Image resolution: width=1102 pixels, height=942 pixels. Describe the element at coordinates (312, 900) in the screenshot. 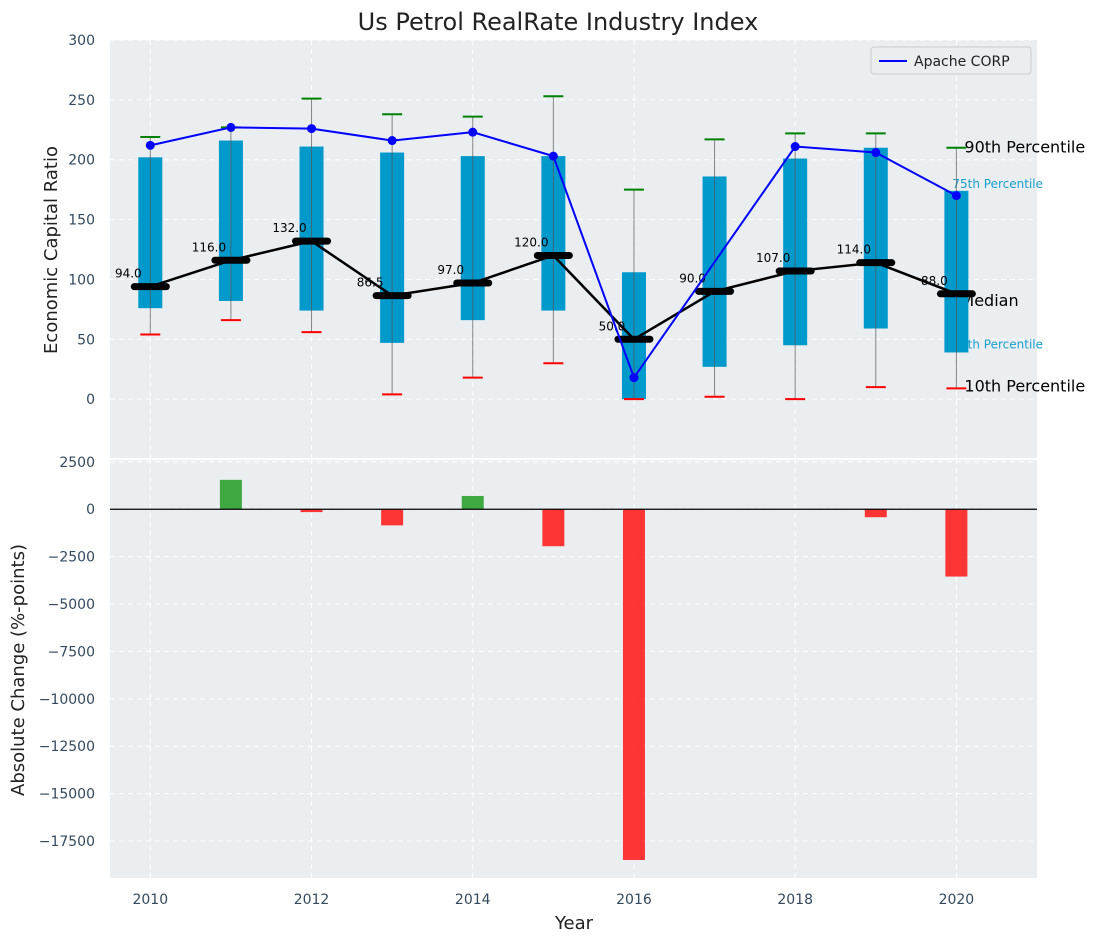

I see `x-tick-label: 2012` at that location.